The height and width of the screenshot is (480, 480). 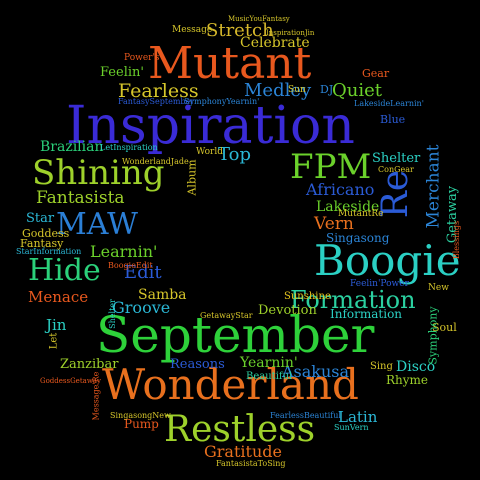 I want to click on word: BoogieEdit, so click(x=130, y=265).